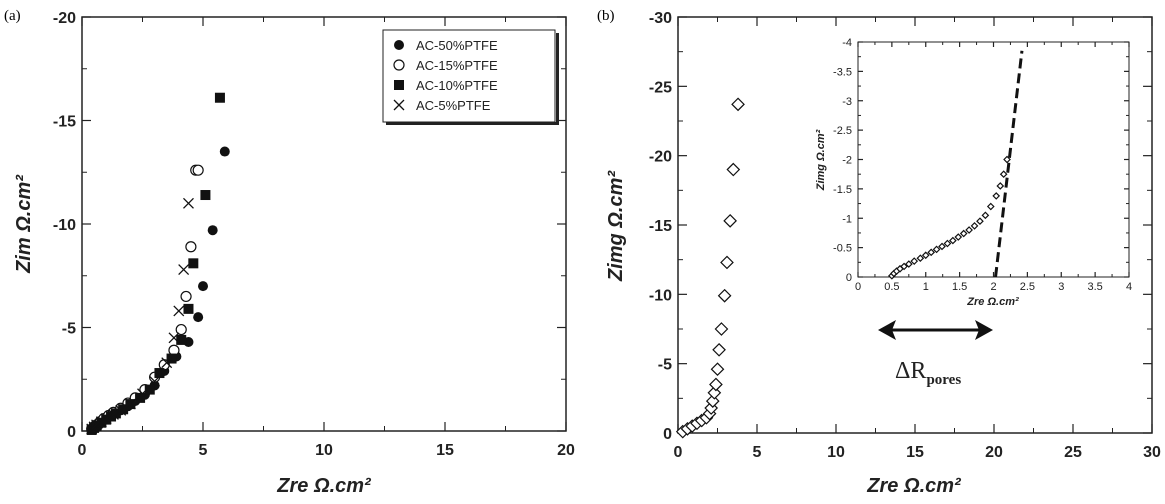 The width and height of the screenshot is (1165, 504). Describe the element at coordinates (836, 452) in the screenshot. I see `x-tick-label: 10` at that location.